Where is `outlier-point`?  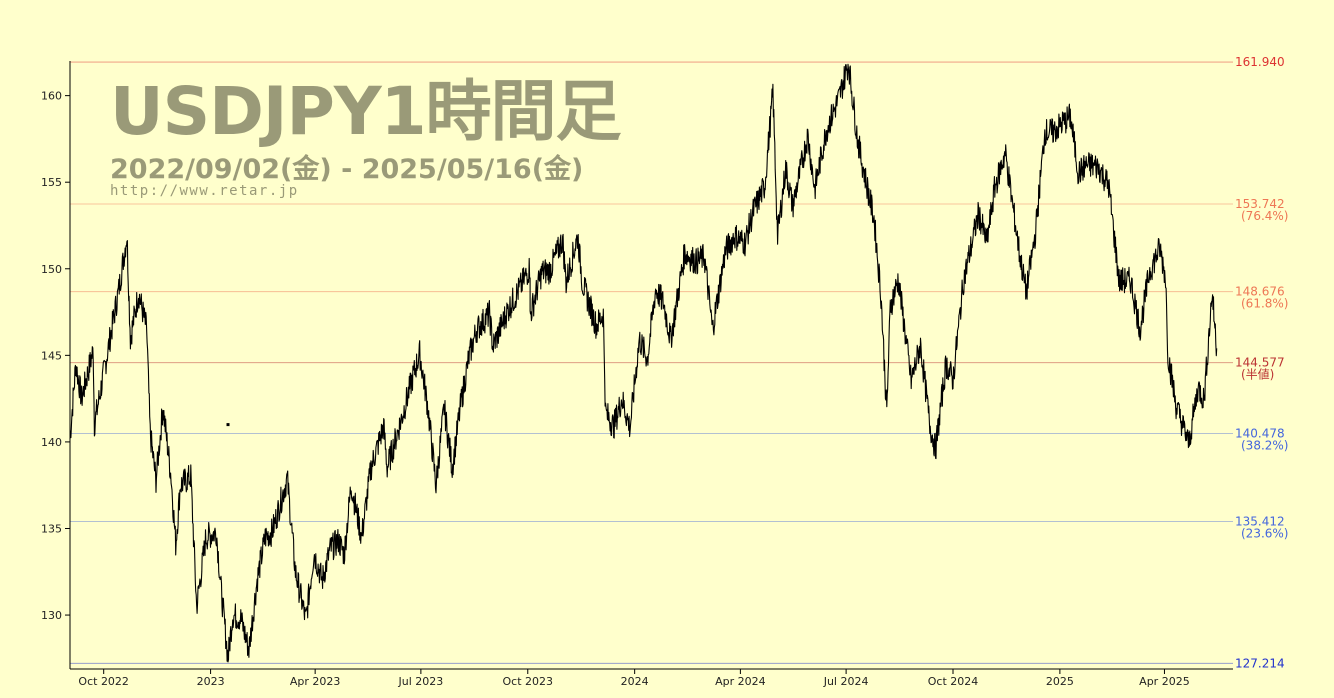
outlier-point is located at coordinates (228, 425).